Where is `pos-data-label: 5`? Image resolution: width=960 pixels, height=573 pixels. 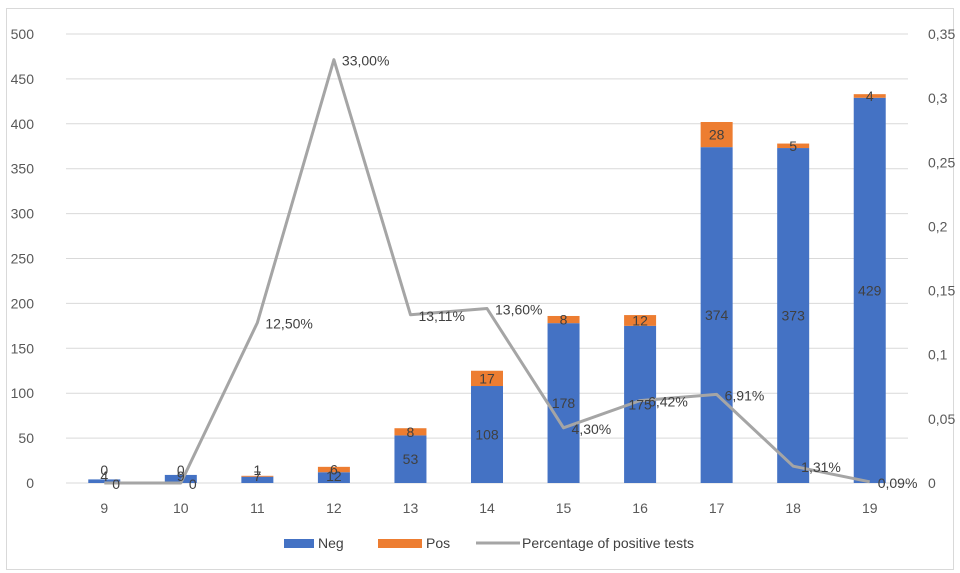 pos-data-label: 5 is located at coordinates (793, 146).